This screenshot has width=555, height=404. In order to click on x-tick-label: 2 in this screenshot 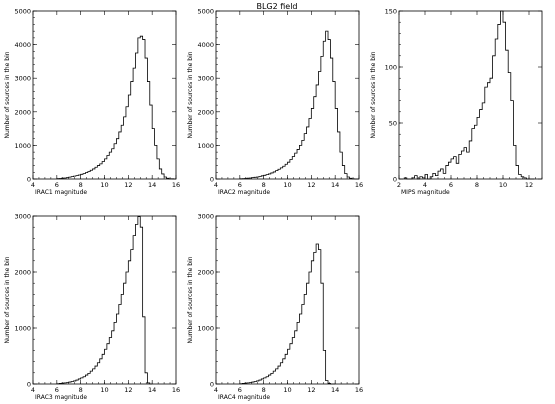, I will do `click(399, 185)`.